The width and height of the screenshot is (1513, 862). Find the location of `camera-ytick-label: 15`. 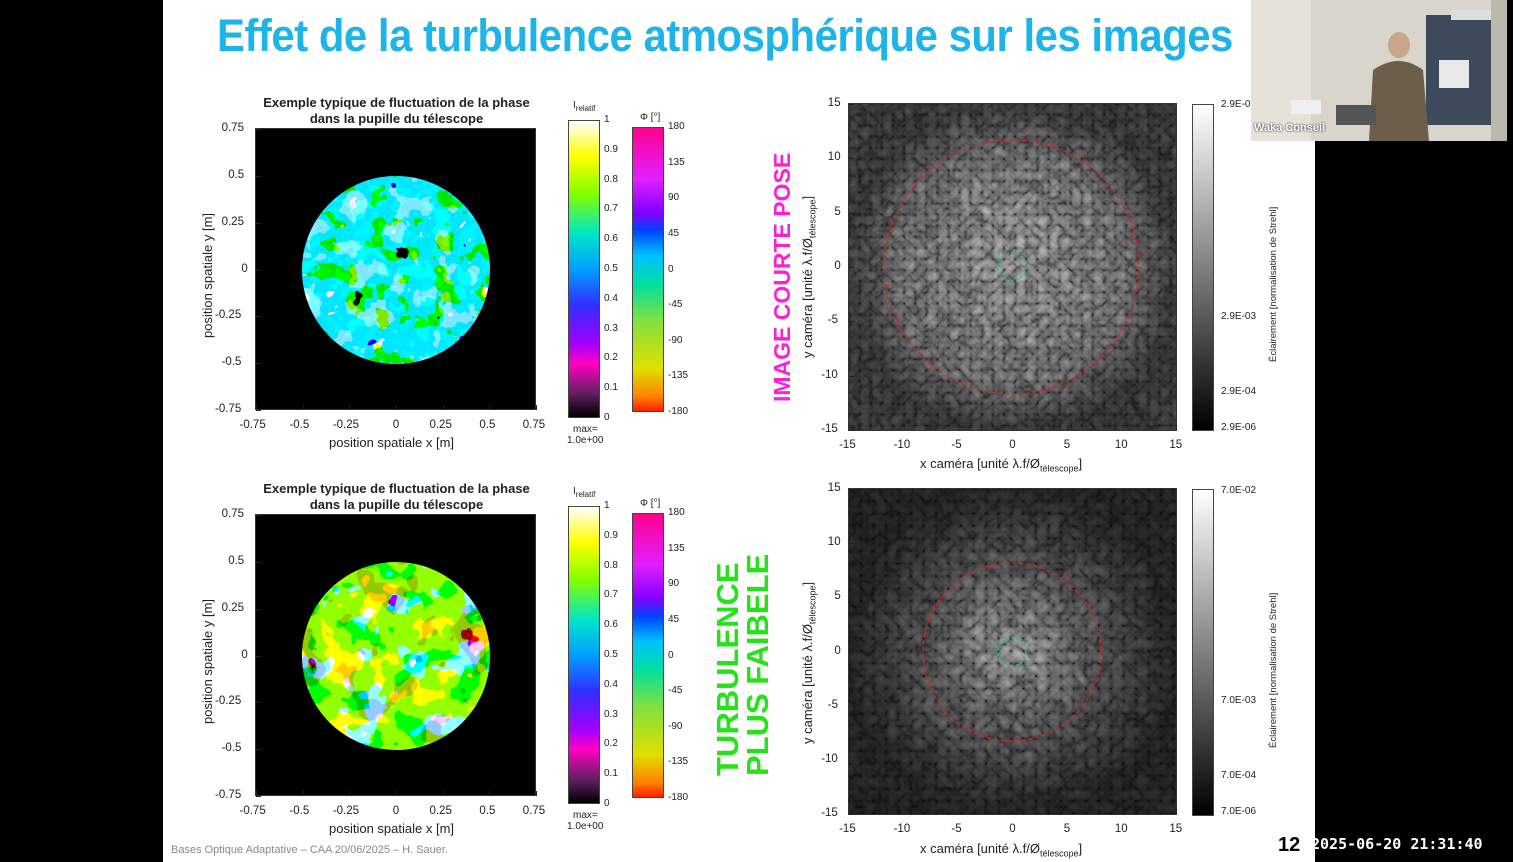

camera-ytick-label: 15 is located at coordinates (834, 103).